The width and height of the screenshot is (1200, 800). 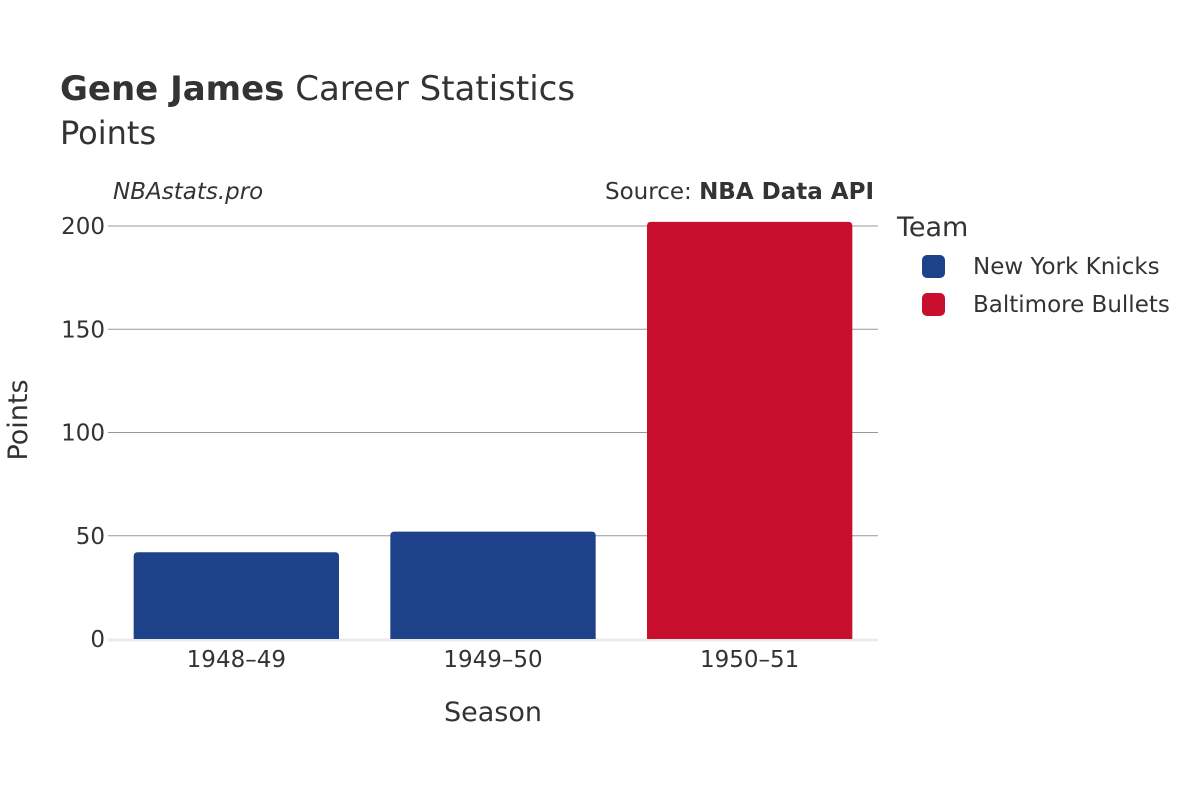 What do you see at coordinates (1046, 286) in the screenshot?
I see `legend: New York Knicks Baltimore Bullets` at bounding box center [1046, 286].